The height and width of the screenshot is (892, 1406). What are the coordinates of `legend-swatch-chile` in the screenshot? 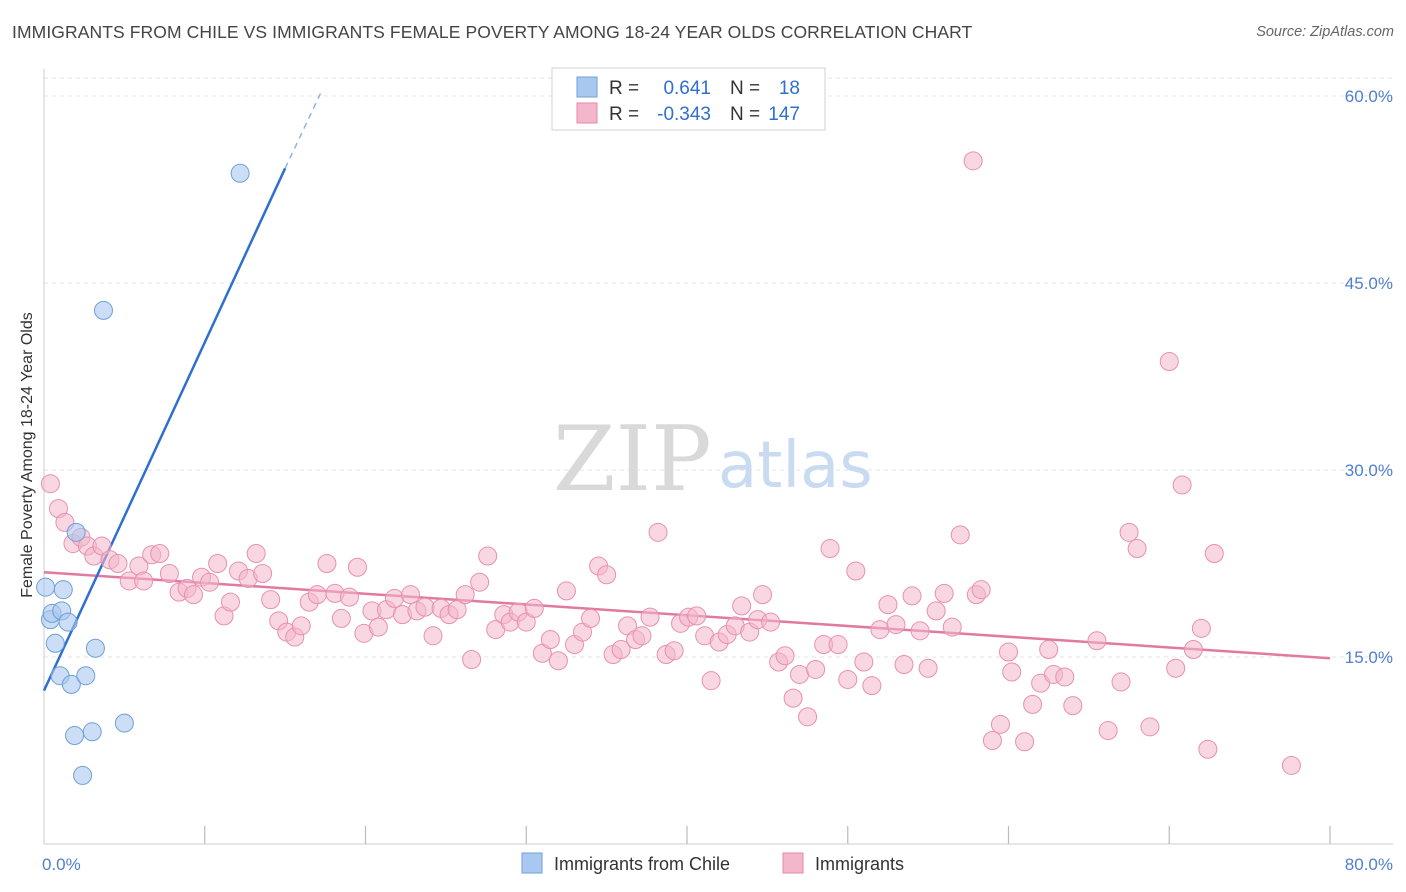 It's located at (587, 87).